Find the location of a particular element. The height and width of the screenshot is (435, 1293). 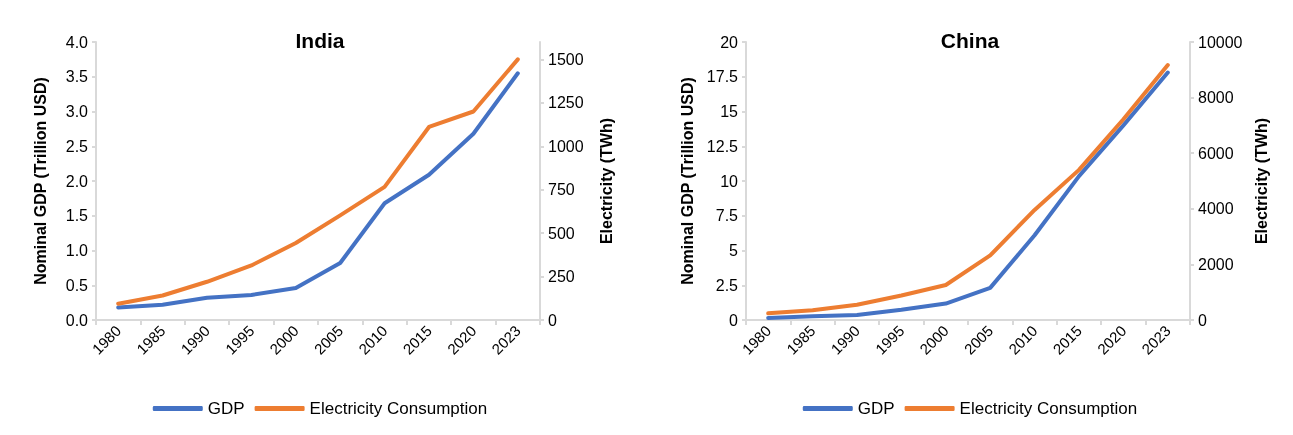

y2-tick-label: 2000 is located at coordinates (1216, 264).